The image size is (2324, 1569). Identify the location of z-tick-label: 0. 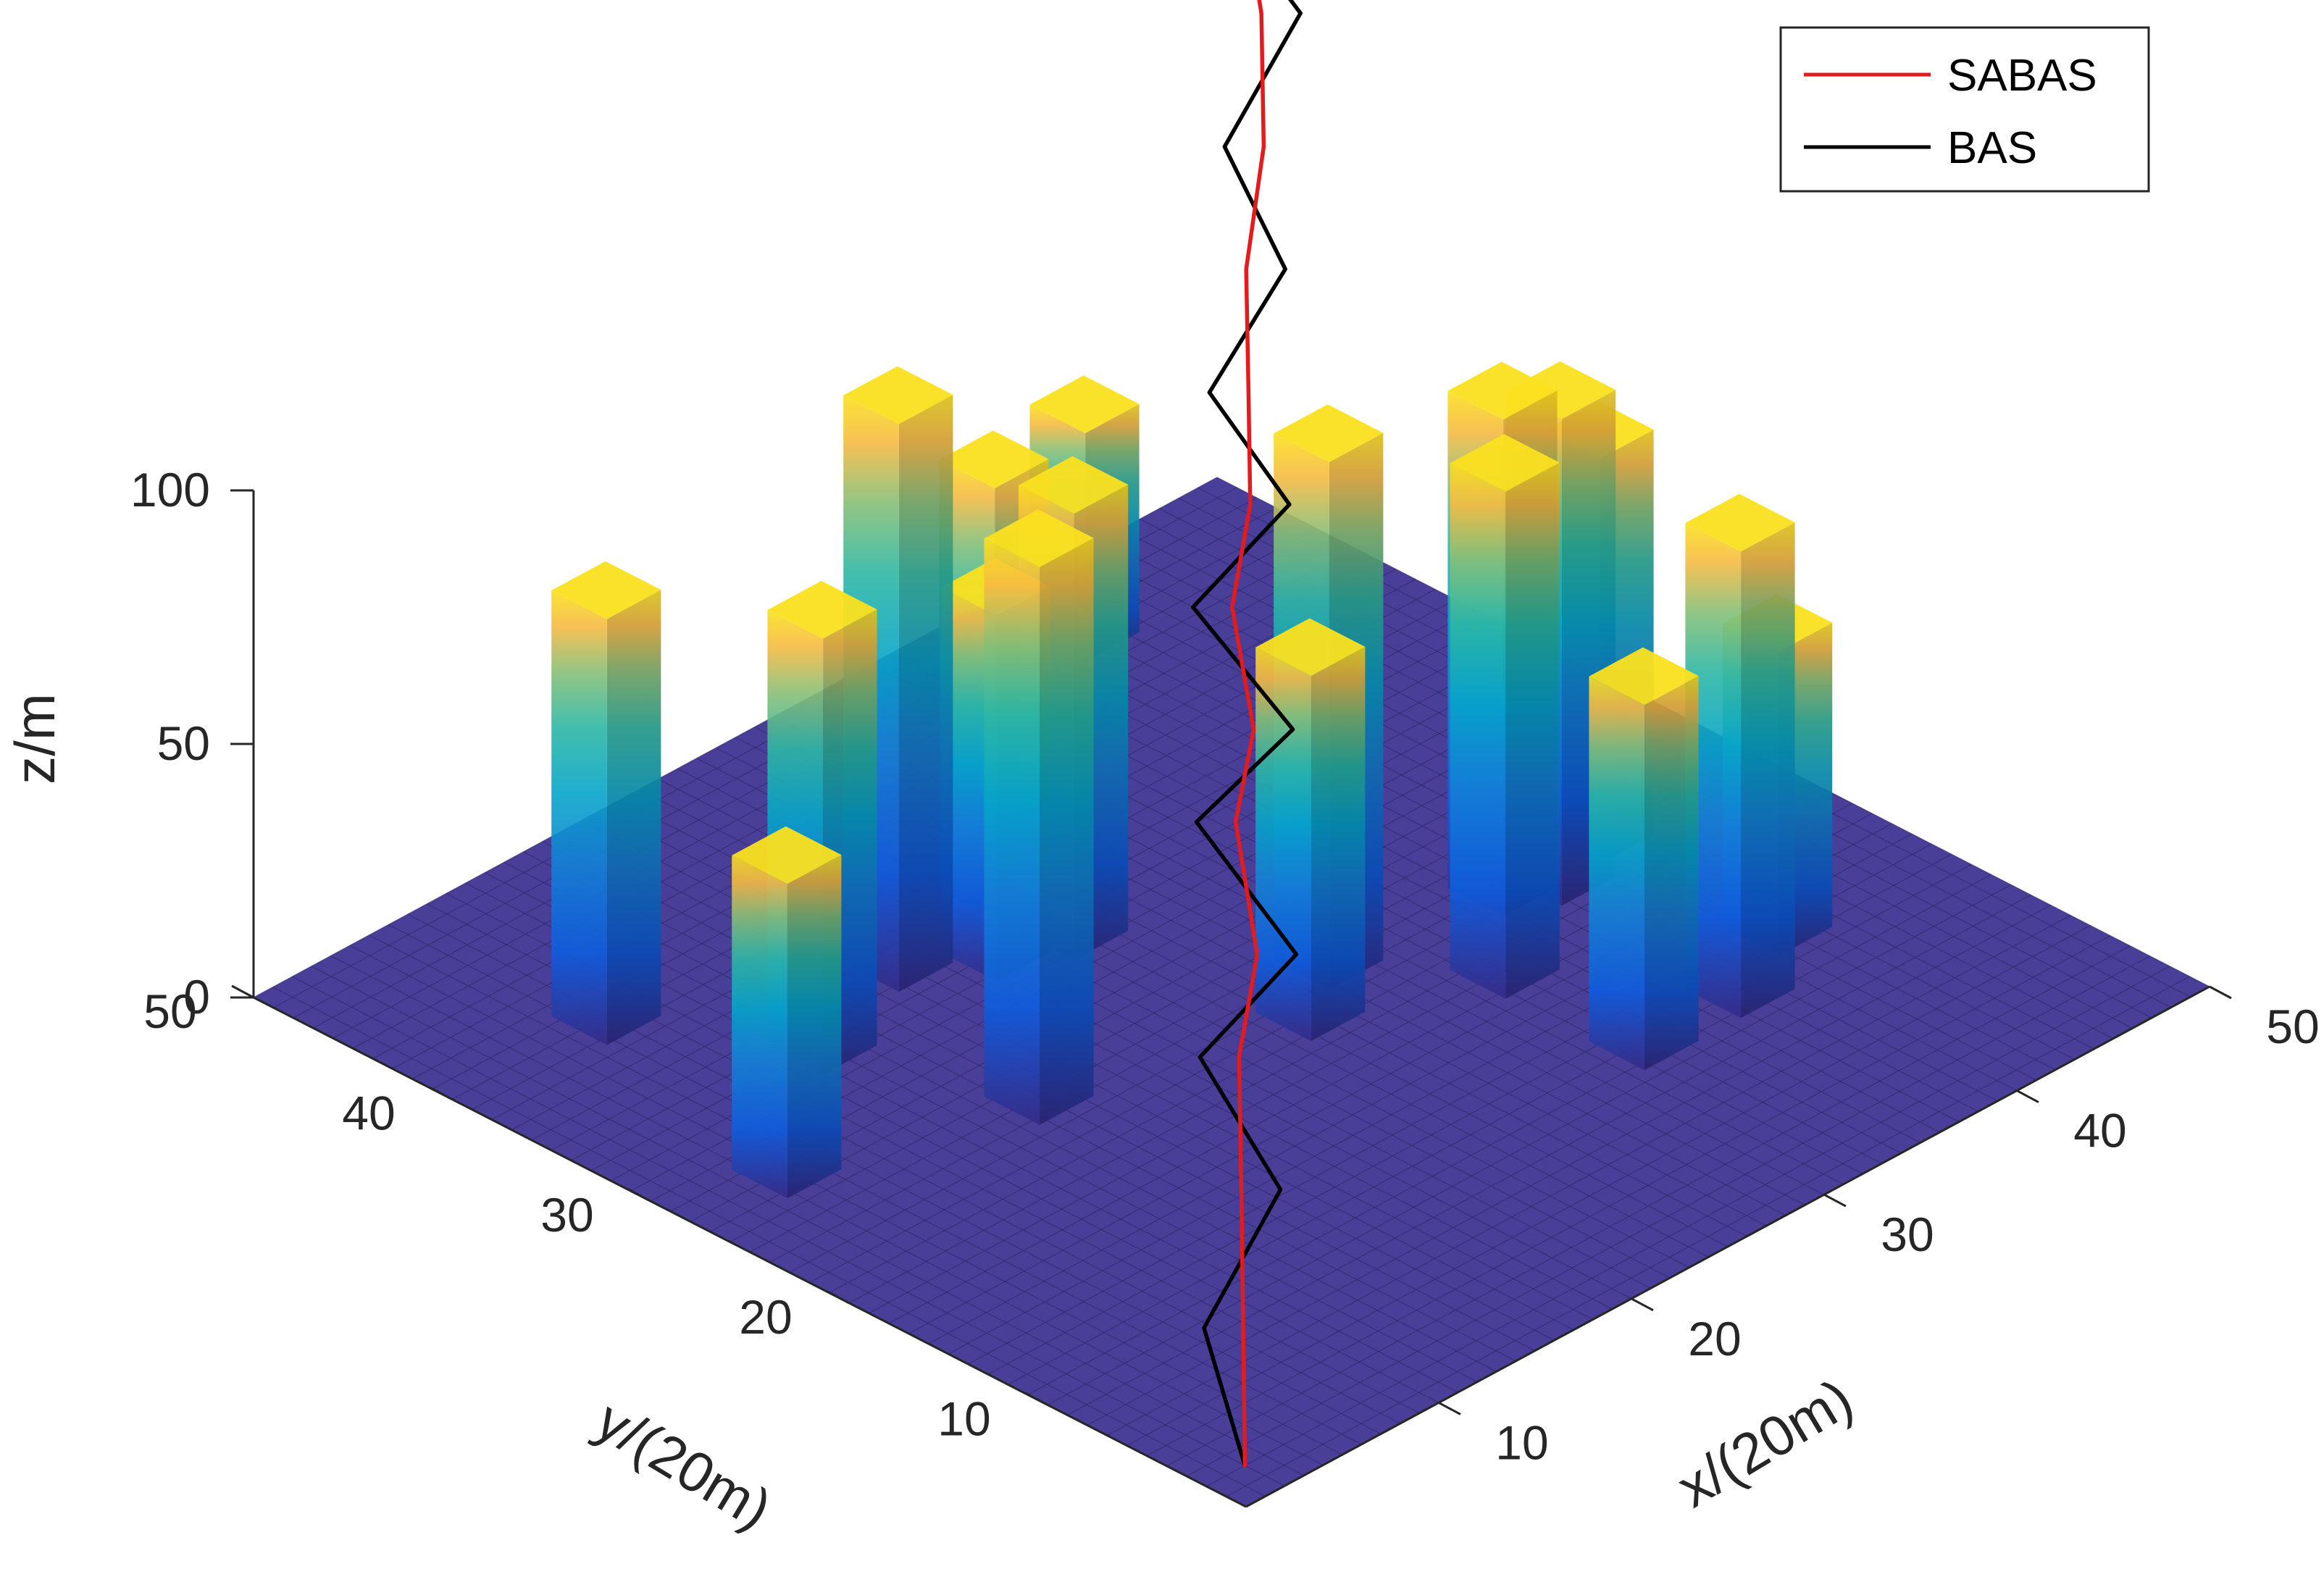
(197, 997).